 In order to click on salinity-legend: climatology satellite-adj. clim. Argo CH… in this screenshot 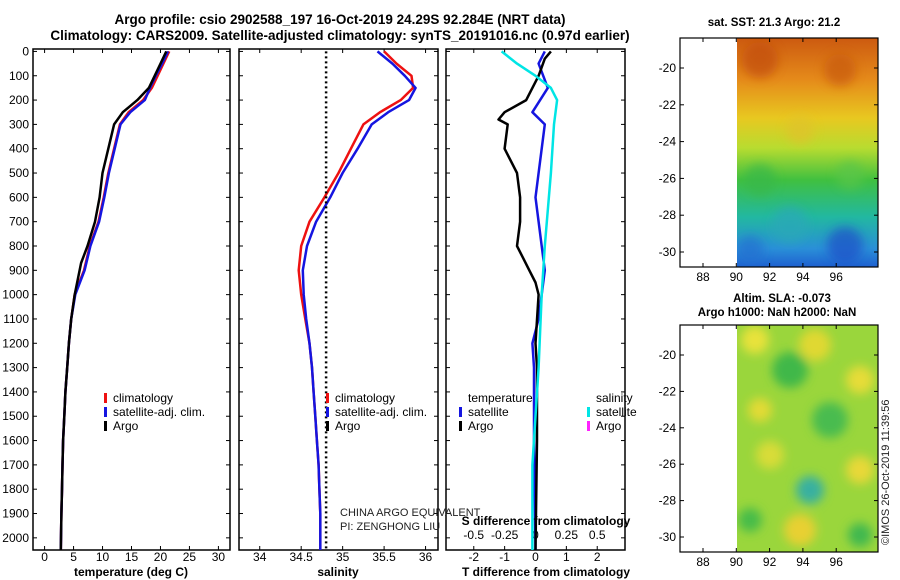, I will do `click(403, 462)`.